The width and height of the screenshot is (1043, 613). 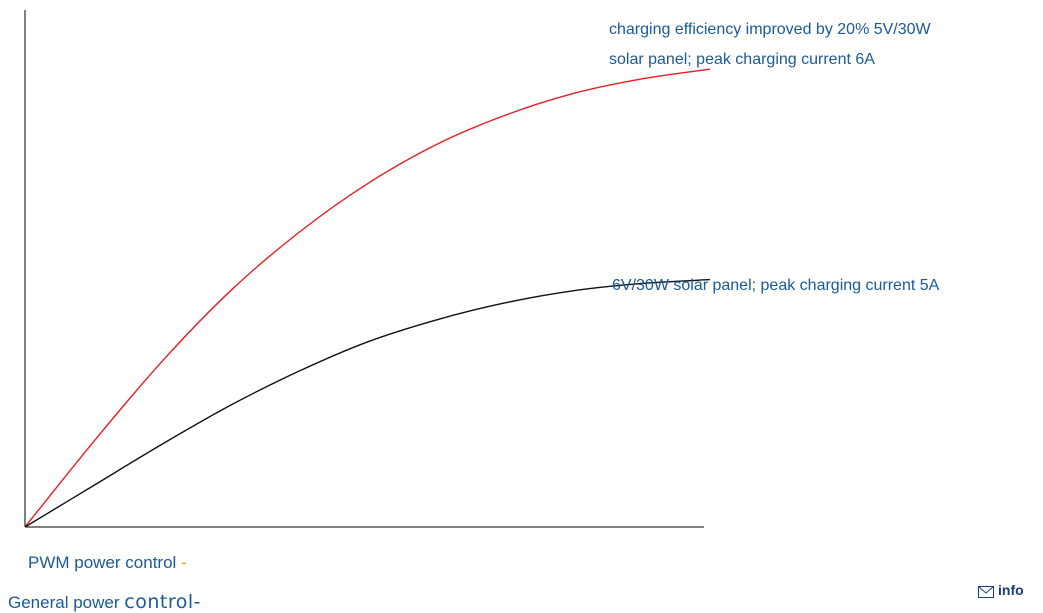 I want to click on legend-pwm-label: PWM power control, so click(x=102, y=562).